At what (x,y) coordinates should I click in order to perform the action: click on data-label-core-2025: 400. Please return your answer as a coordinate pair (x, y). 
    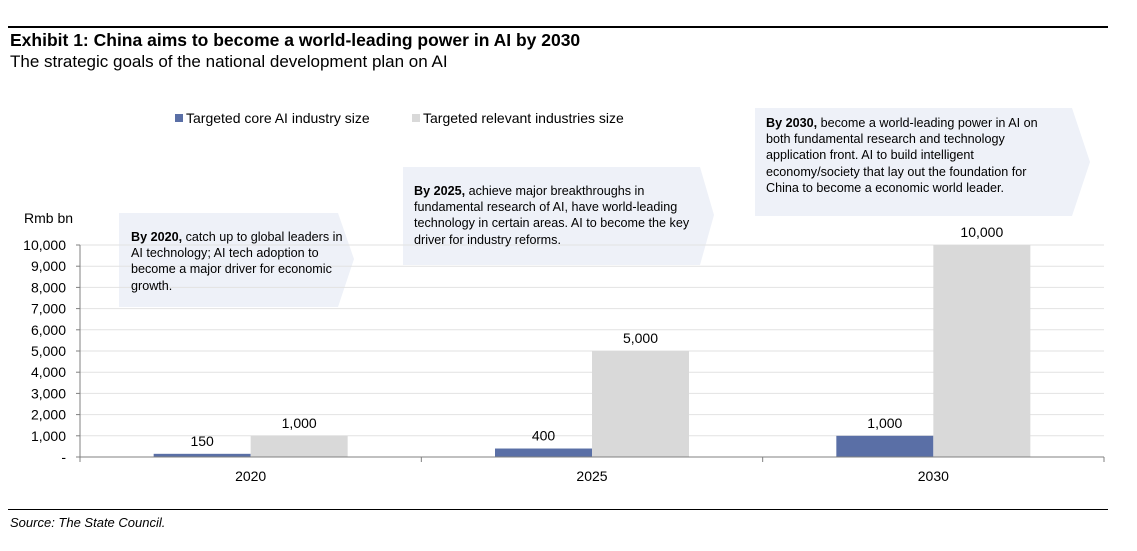
    Looking at the image, I should click on (544, 436).